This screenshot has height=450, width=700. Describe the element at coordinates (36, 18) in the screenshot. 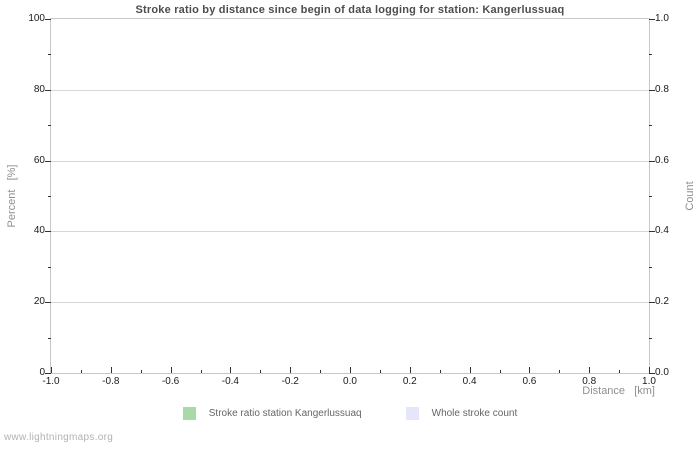

I see `y-left-tick-label: 100` at that location.